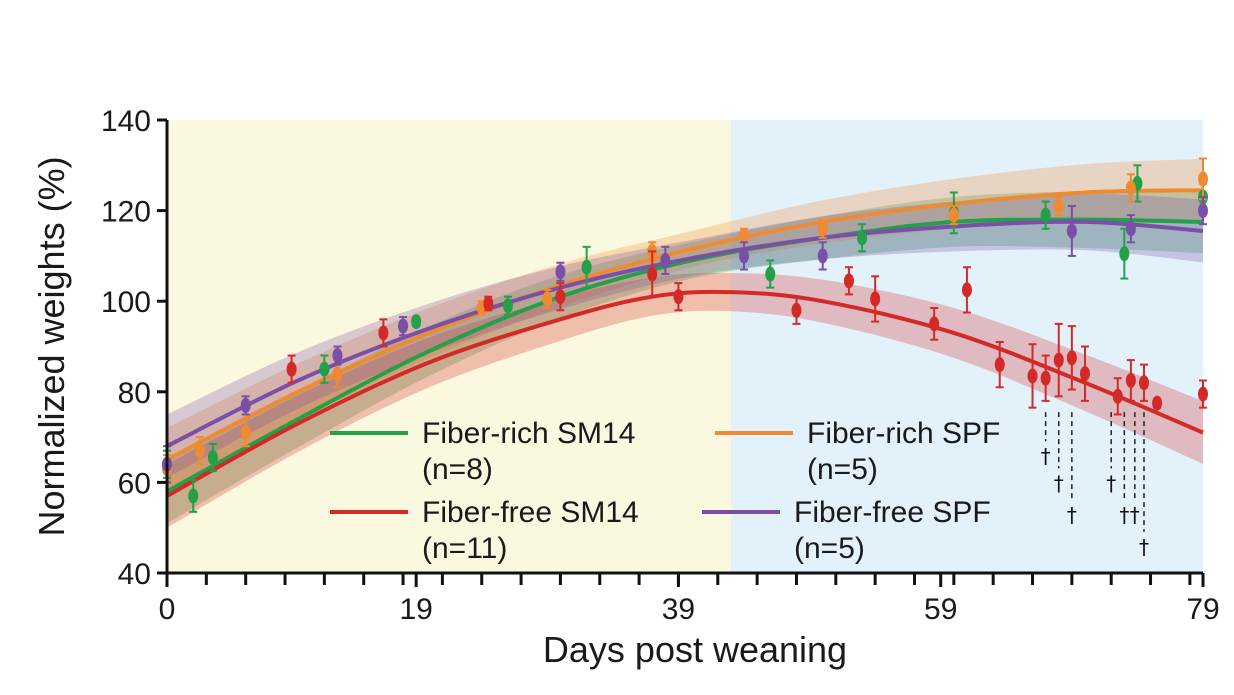 The width and height of the screenshot is (1234, 695). I want to click on x-tick-label: 79, so click(1202, 609).